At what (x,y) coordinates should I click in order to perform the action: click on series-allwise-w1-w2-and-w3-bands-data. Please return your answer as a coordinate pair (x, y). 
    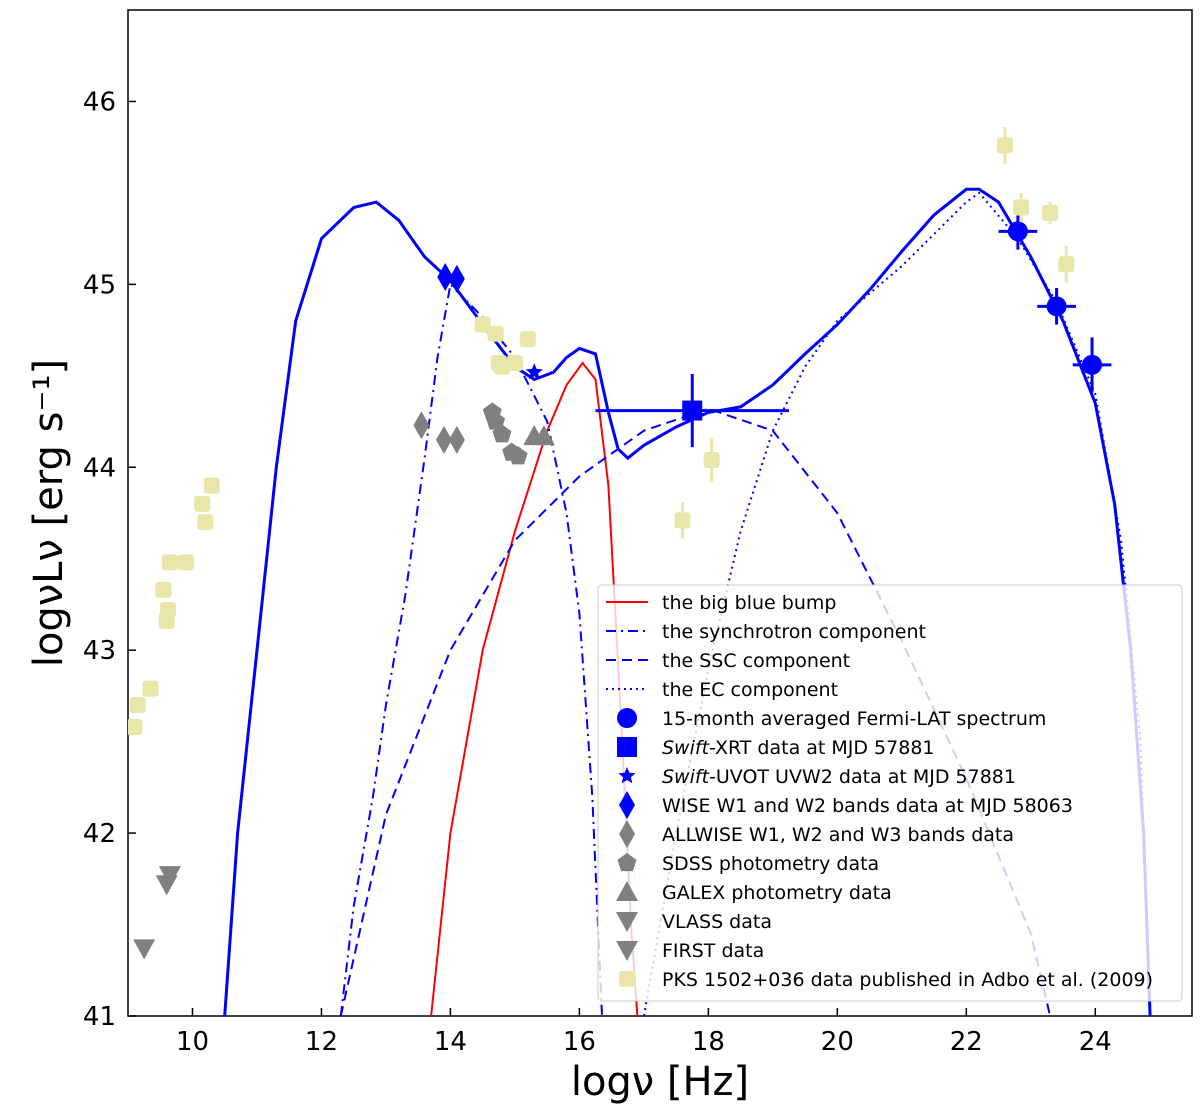
    Looking at the image, I should click on (439, 432).